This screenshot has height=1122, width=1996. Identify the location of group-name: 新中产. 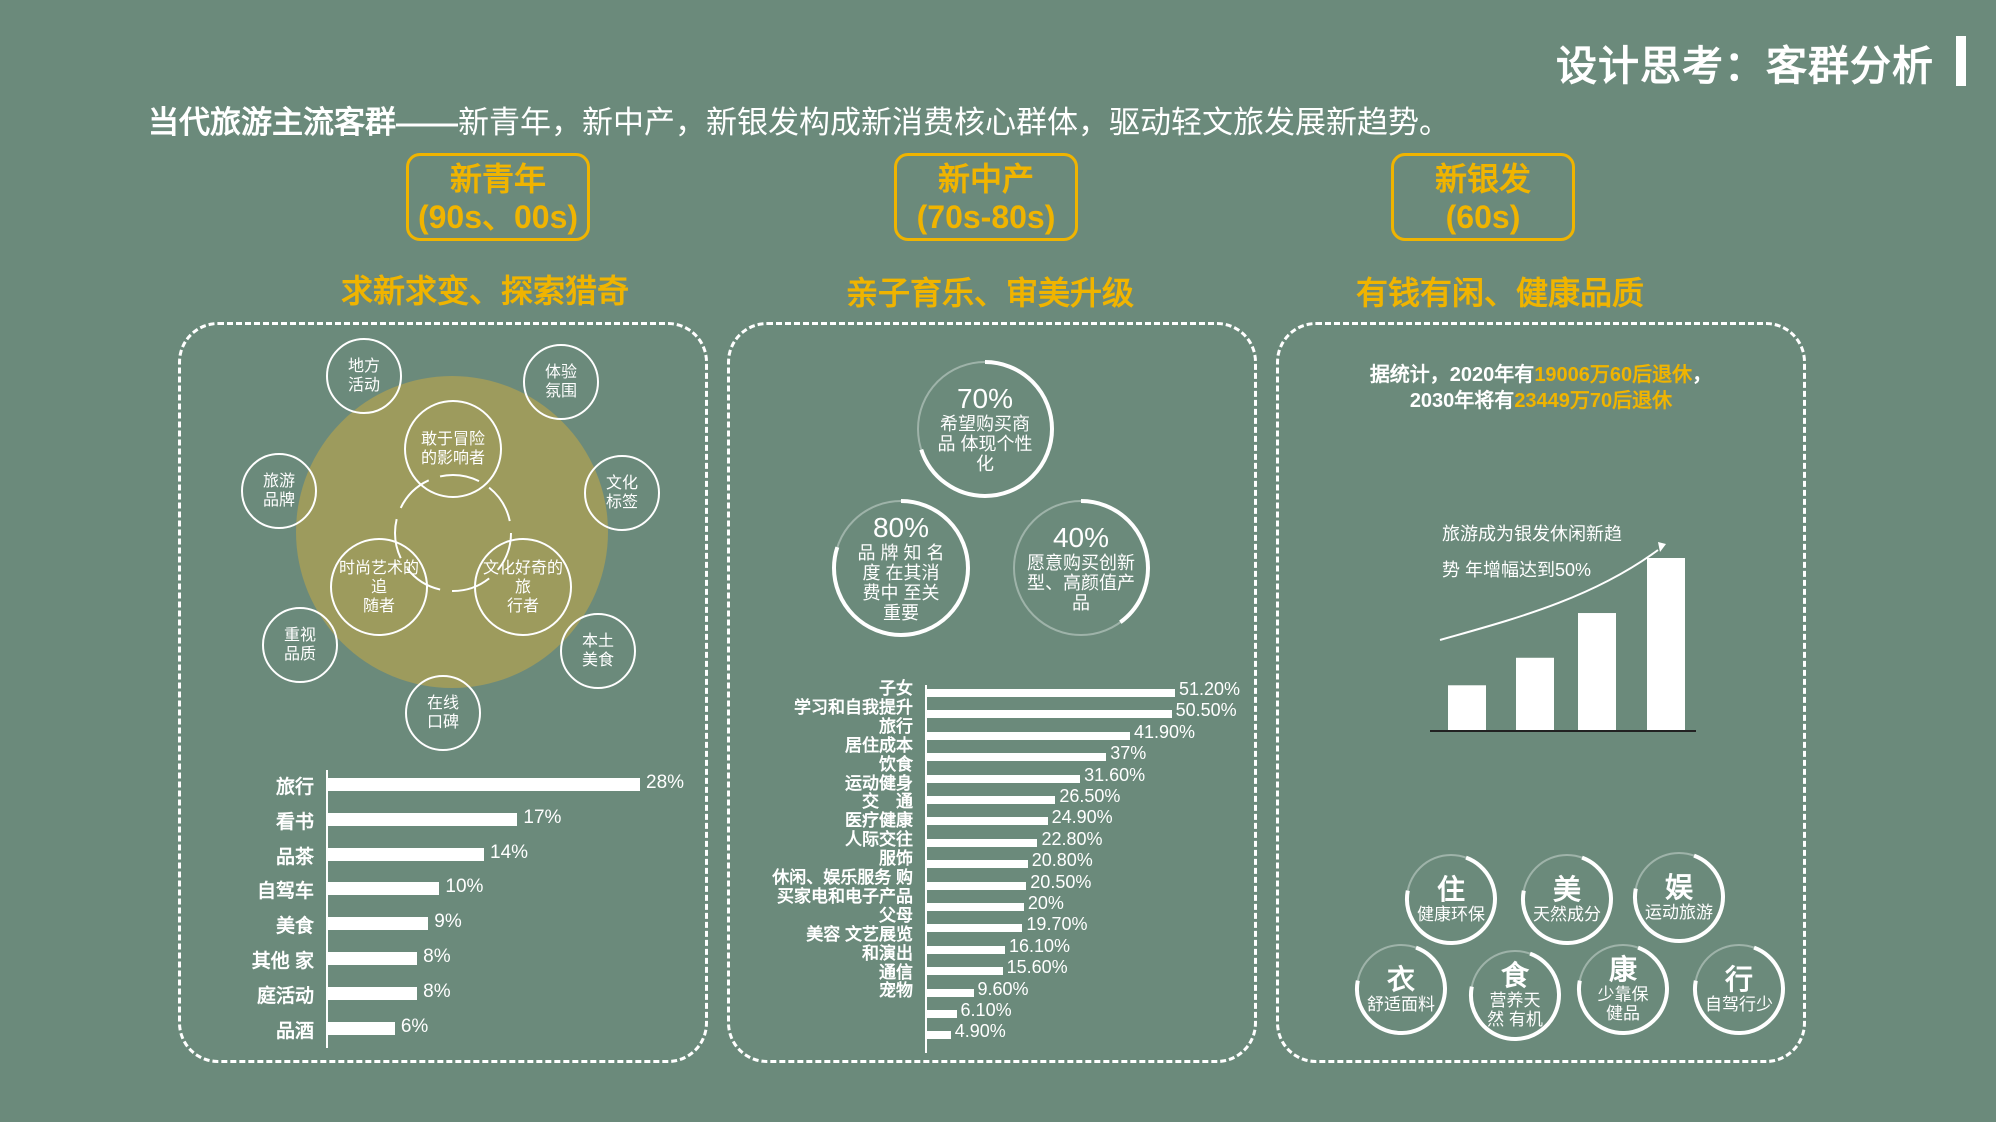
(985, 179).